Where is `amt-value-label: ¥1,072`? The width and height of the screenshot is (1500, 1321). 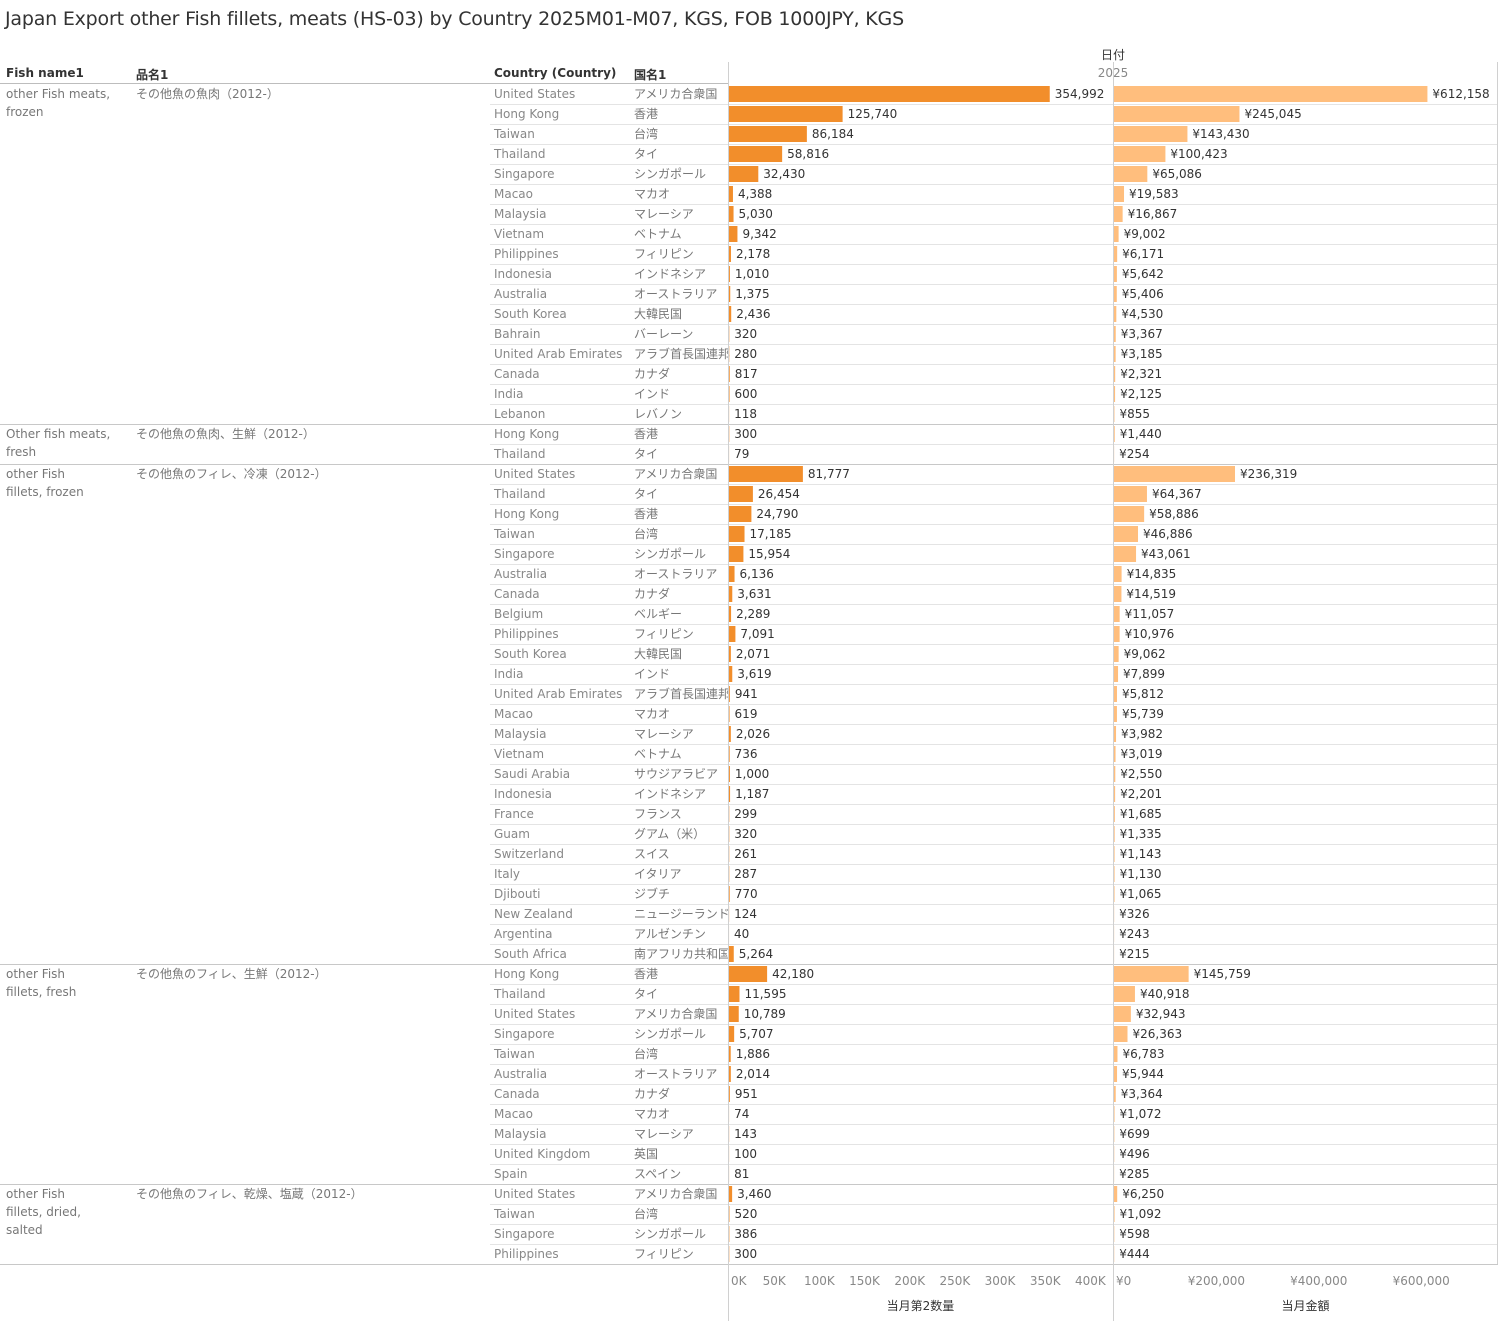 amt-value-label: ¥1,072 is located at coordinates (1141, 1114).